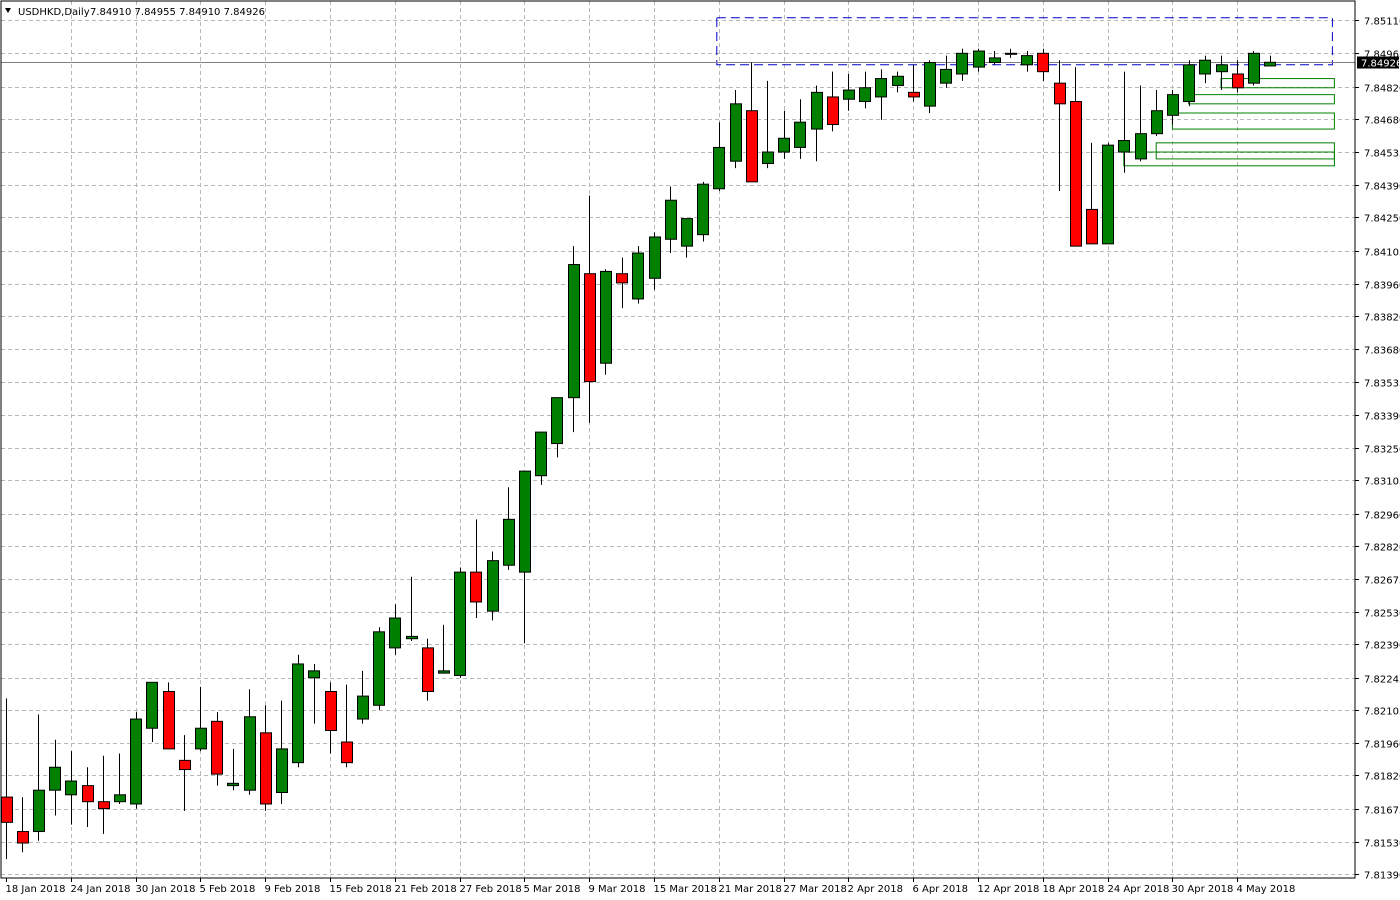 This screenshot has width=1400, height=900. What do you see at coordinates (1382, 712) in the screenshot?
I see `y-tick-label: 7.82105` at bounding box center [1382, 712].